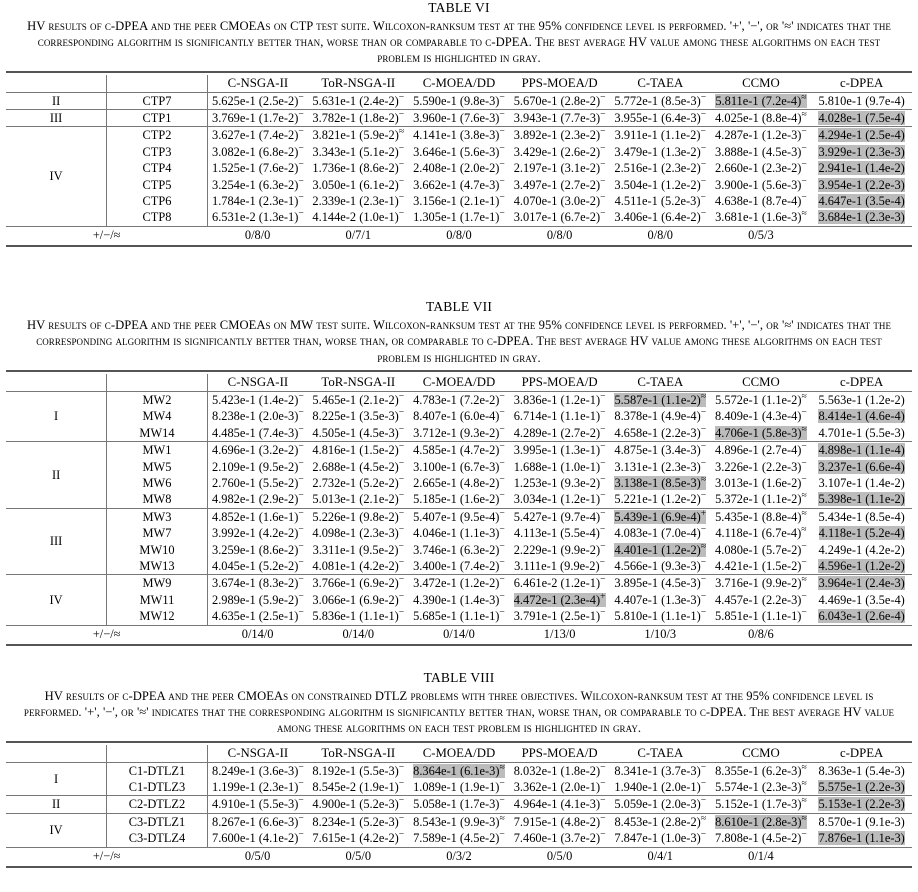 The width and height of the screenshot is (918, 892). I want to click on hv-value: 4.816e-1 (1.5e-2)−, so click(358, 449).